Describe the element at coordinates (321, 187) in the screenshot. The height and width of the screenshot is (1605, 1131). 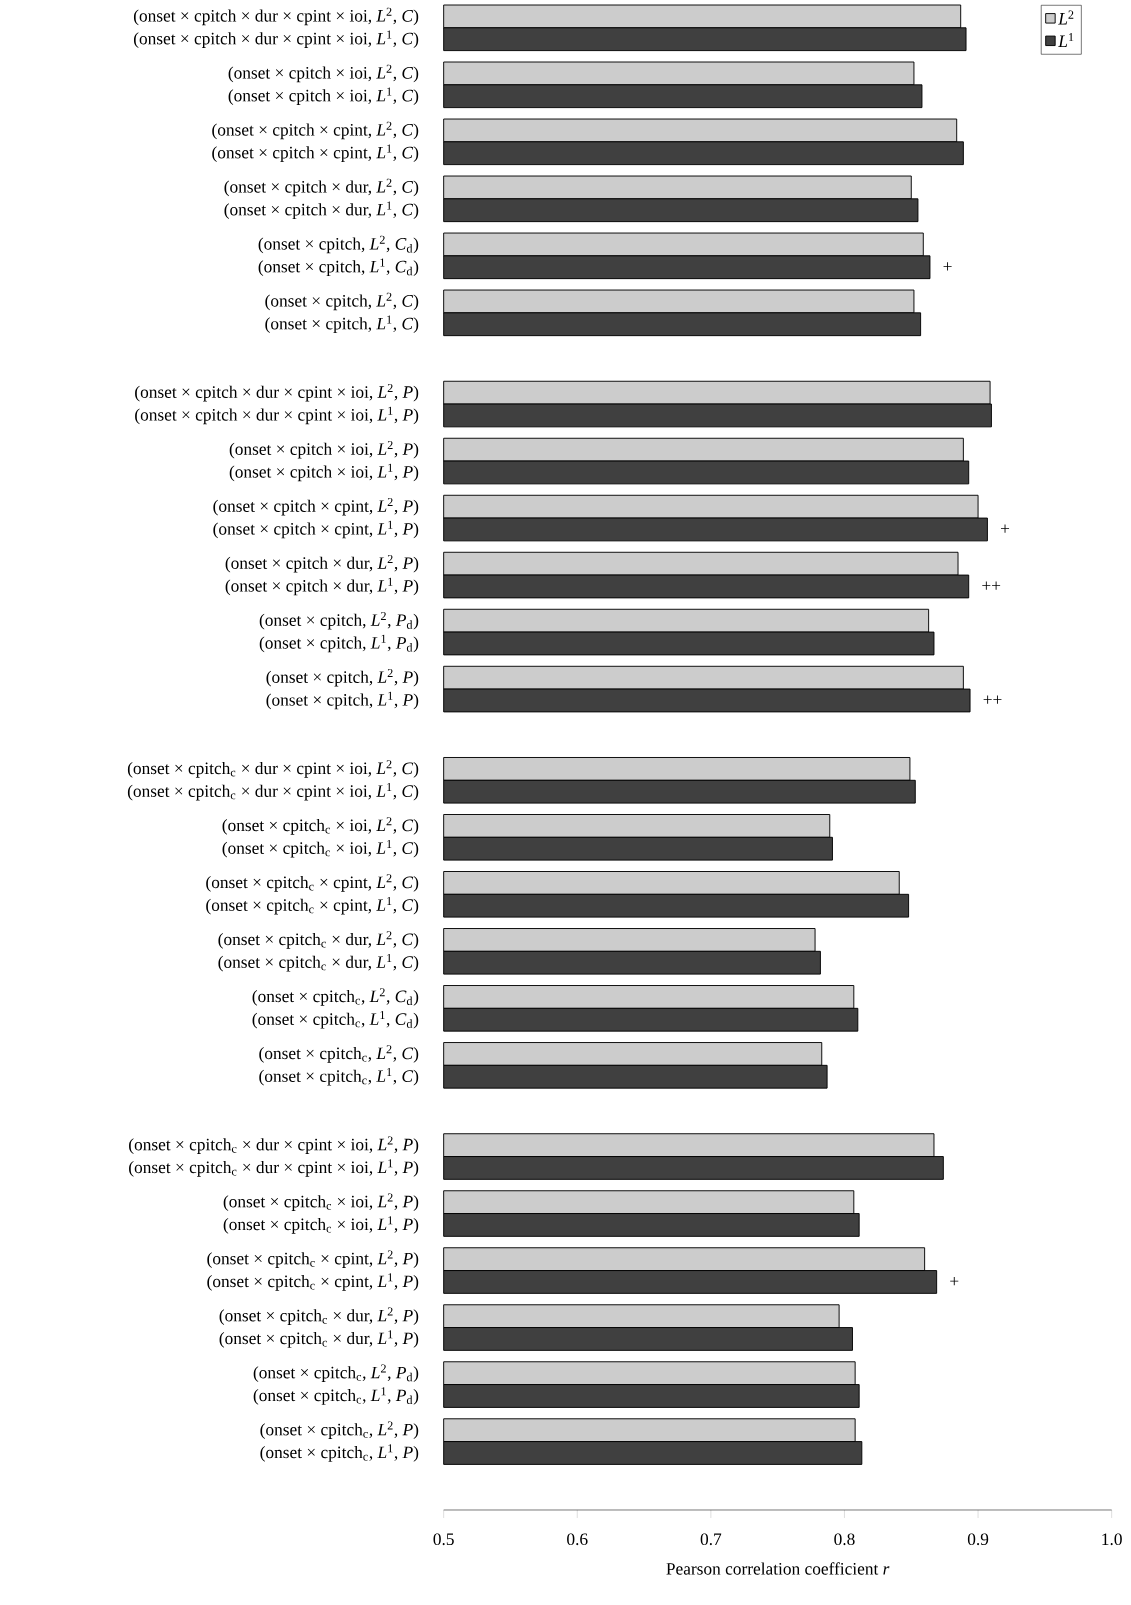
I see `y-tick-label: (onset × cpitch × dur, L$^{2}$, C)` at that location.